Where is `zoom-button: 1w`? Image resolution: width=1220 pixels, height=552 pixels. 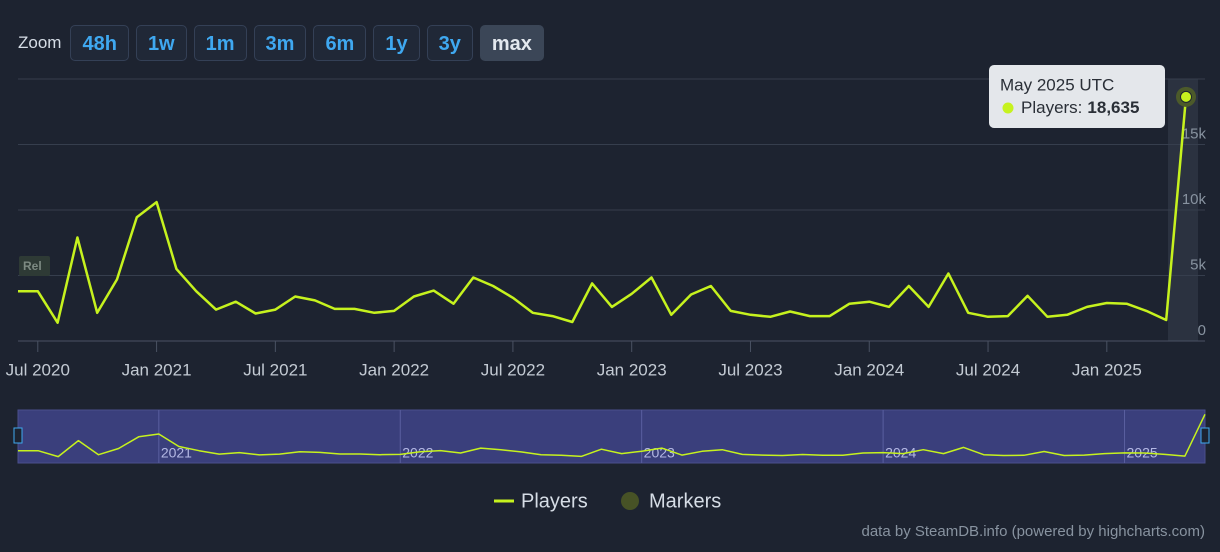
zoom-button: 1w is located at coordinates (161, 43).